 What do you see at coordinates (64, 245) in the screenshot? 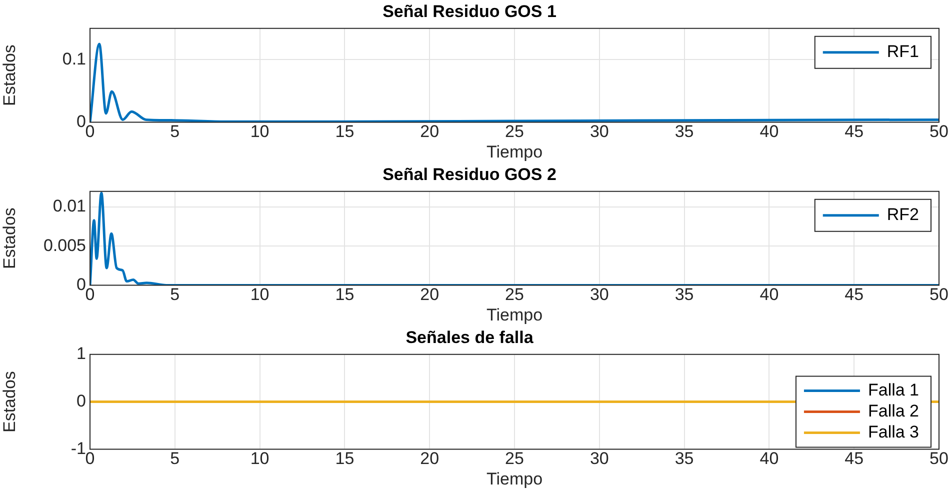
I see `y-tick-label: 0.005` at bounding box center [64, 245].